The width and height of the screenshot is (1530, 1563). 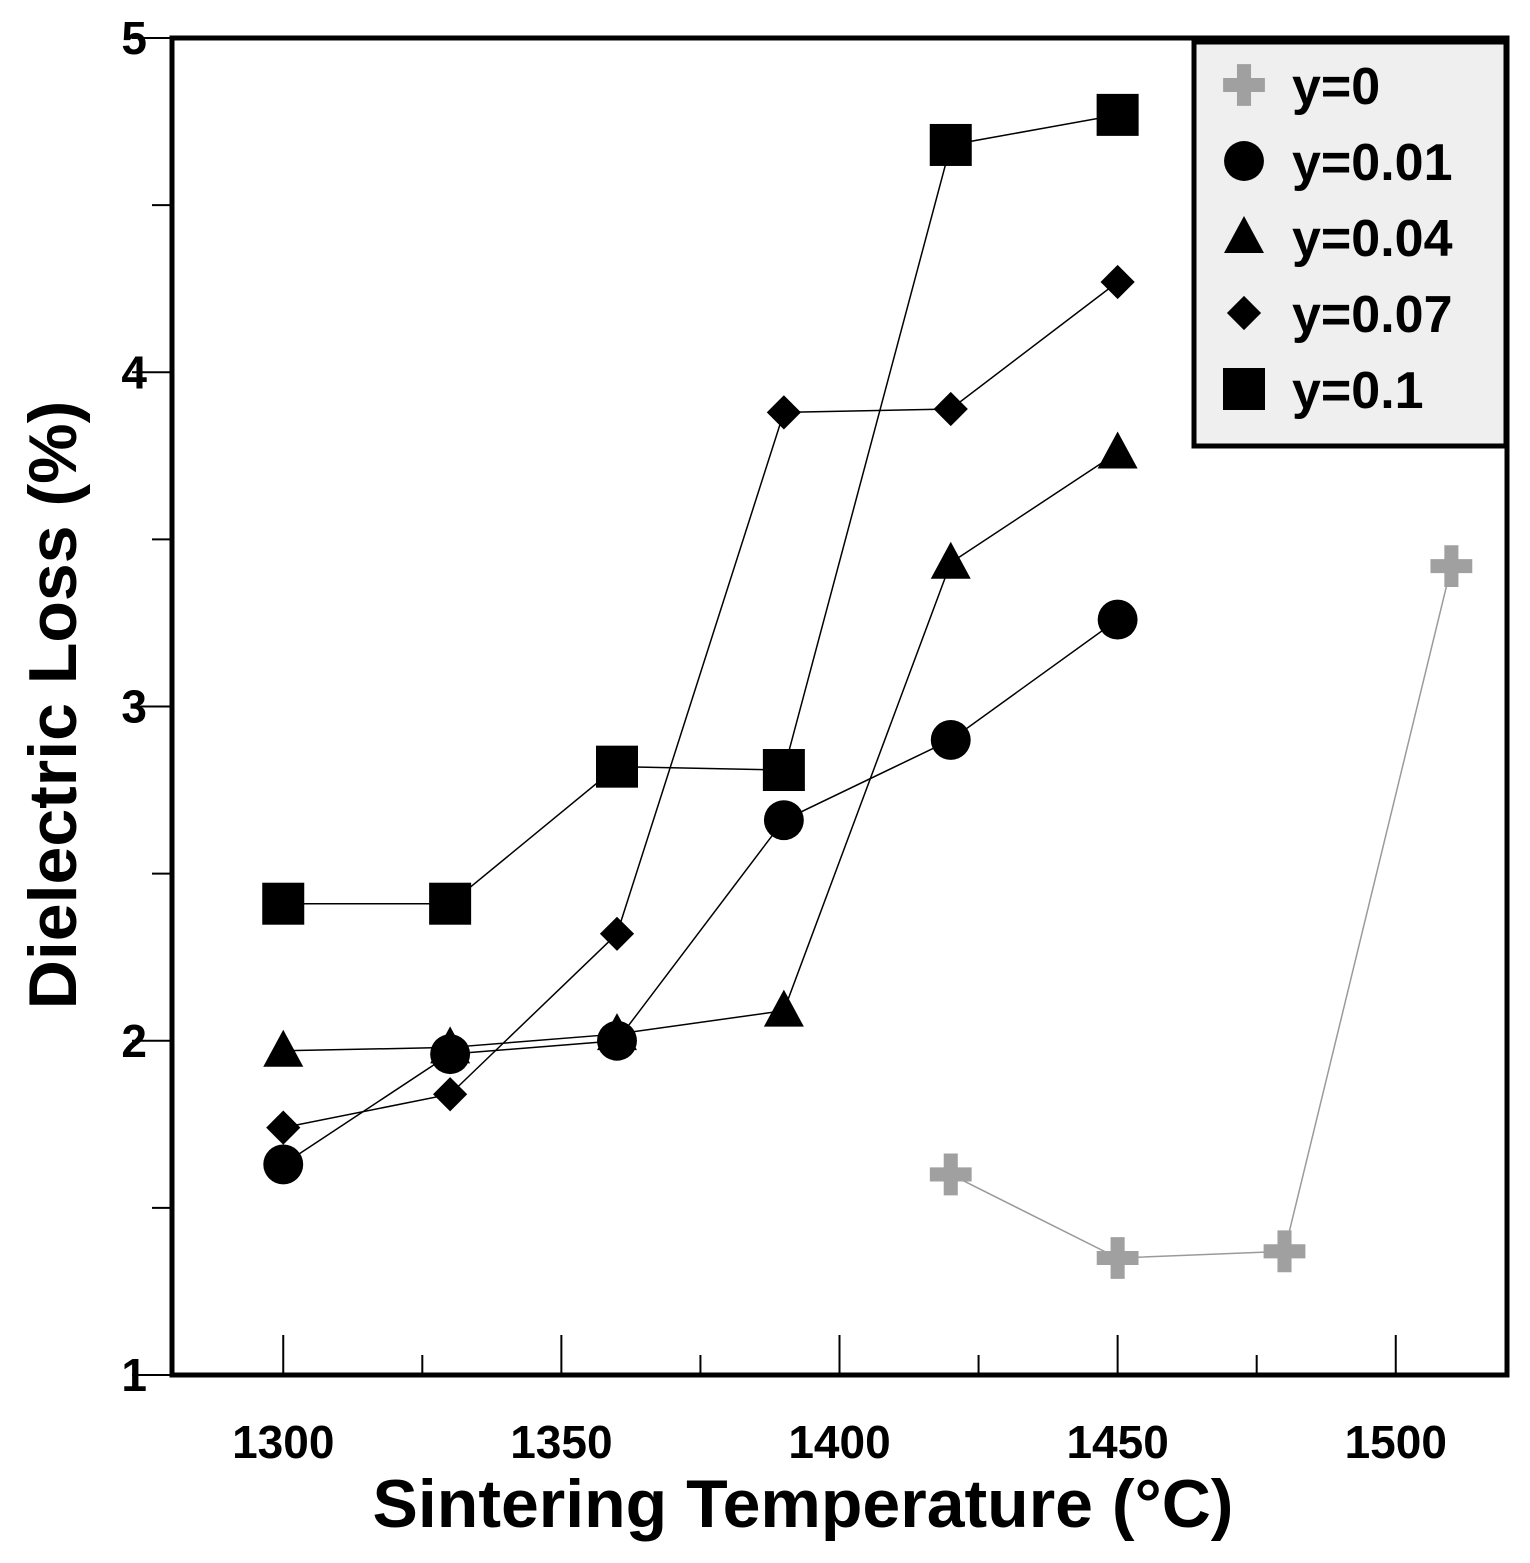 What do you see at coordinates (1244, 234) in the screenshot?
I see `legend-marker-triangle` at bounding box center [1244, 234].